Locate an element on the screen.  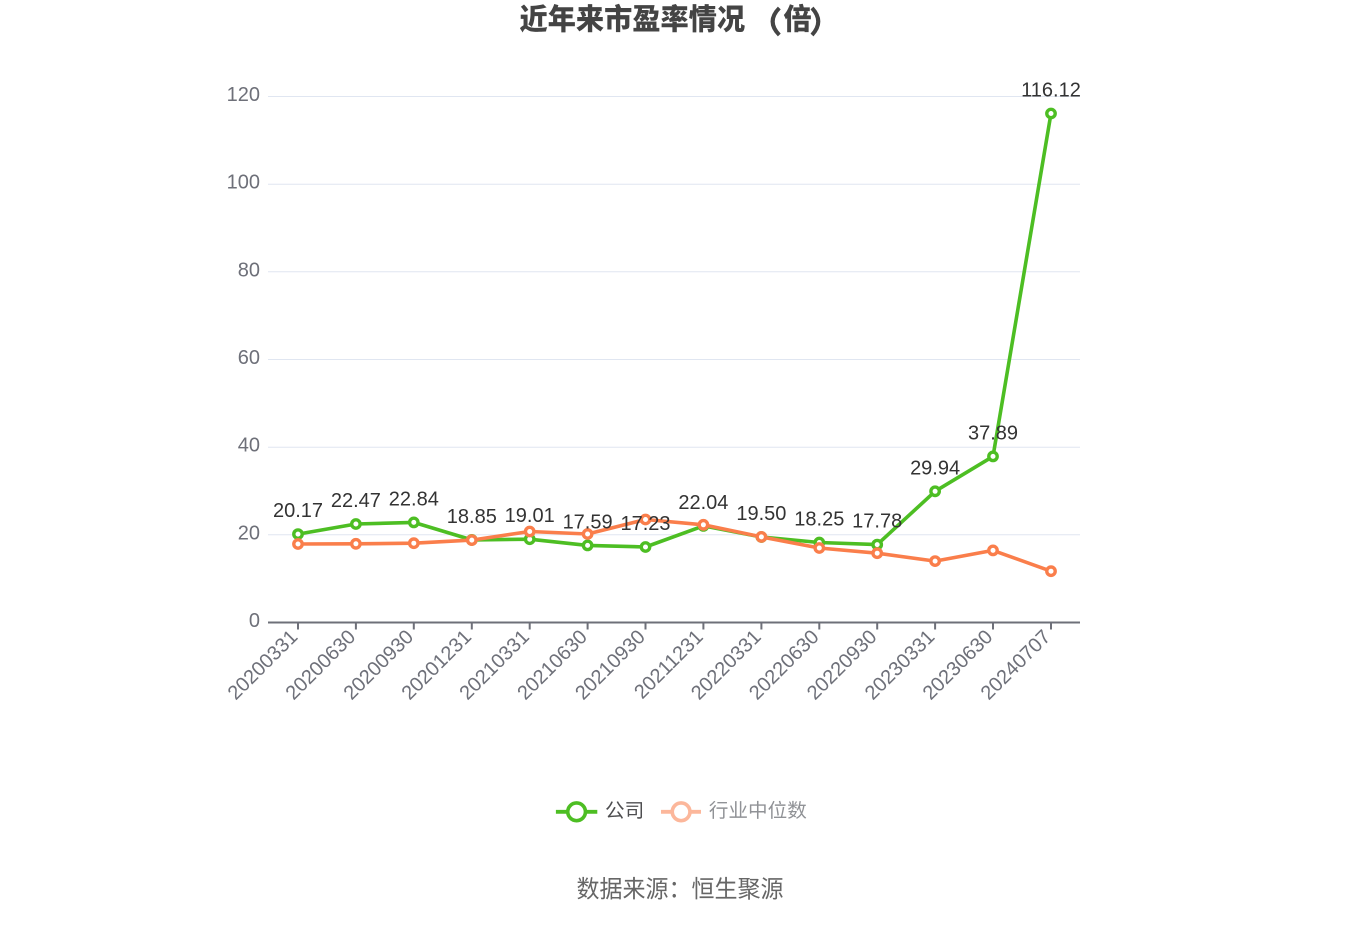
svg-text: 20.17 is located at coordinates (298, 511).